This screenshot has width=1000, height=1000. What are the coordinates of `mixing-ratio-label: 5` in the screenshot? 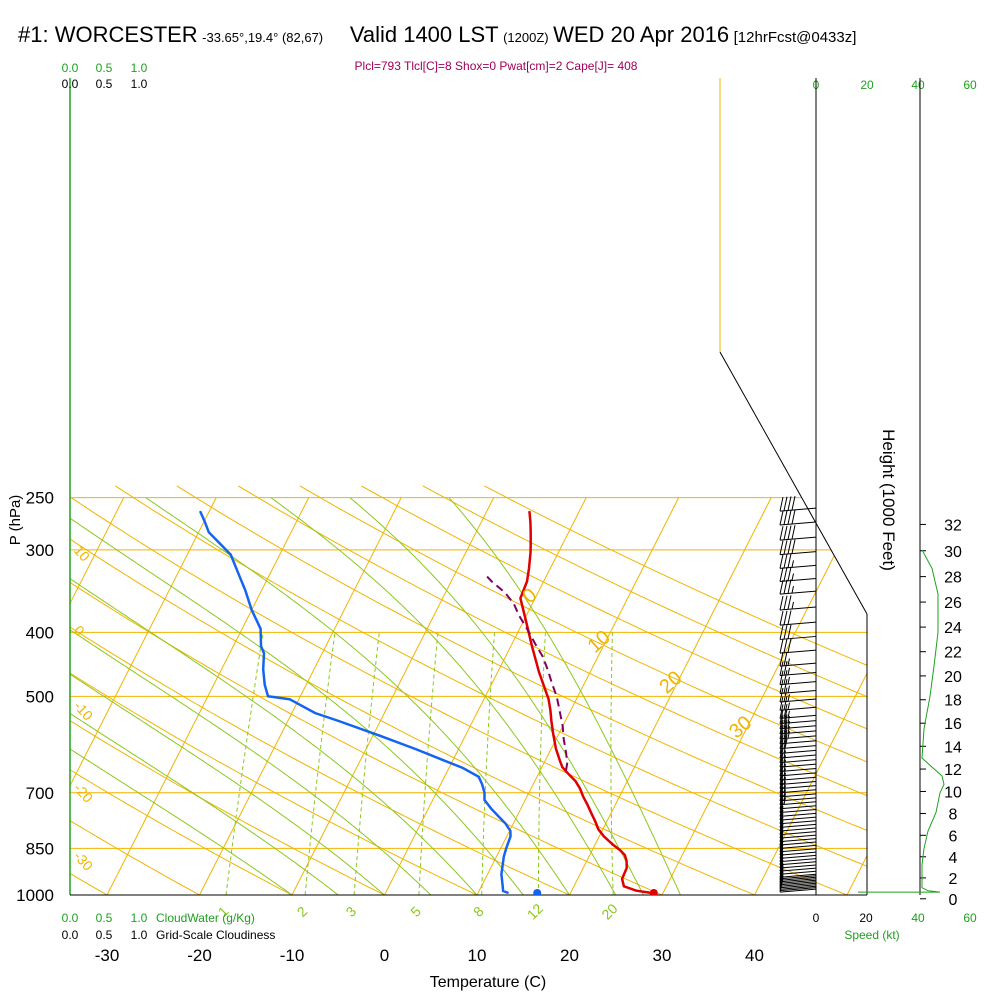 It's located at (415, 911).